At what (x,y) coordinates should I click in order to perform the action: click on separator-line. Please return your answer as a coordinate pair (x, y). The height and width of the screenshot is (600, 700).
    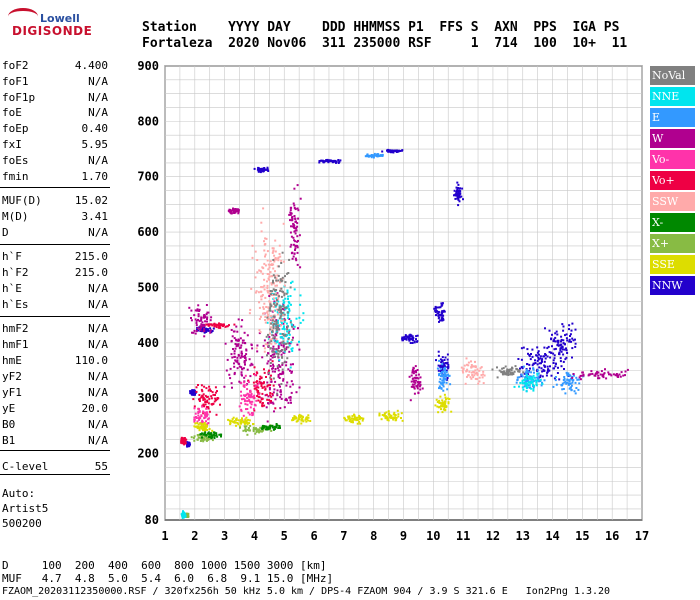
    Looking at the image, I should click on (55, 474).